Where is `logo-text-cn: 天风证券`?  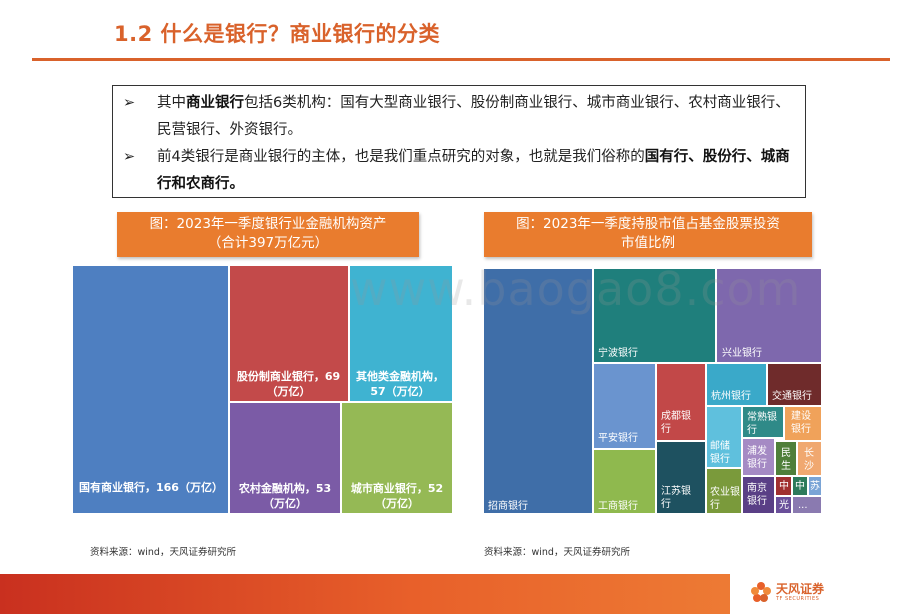 logo-text-cn: 天风证券 is located at coordinates (800, 589).